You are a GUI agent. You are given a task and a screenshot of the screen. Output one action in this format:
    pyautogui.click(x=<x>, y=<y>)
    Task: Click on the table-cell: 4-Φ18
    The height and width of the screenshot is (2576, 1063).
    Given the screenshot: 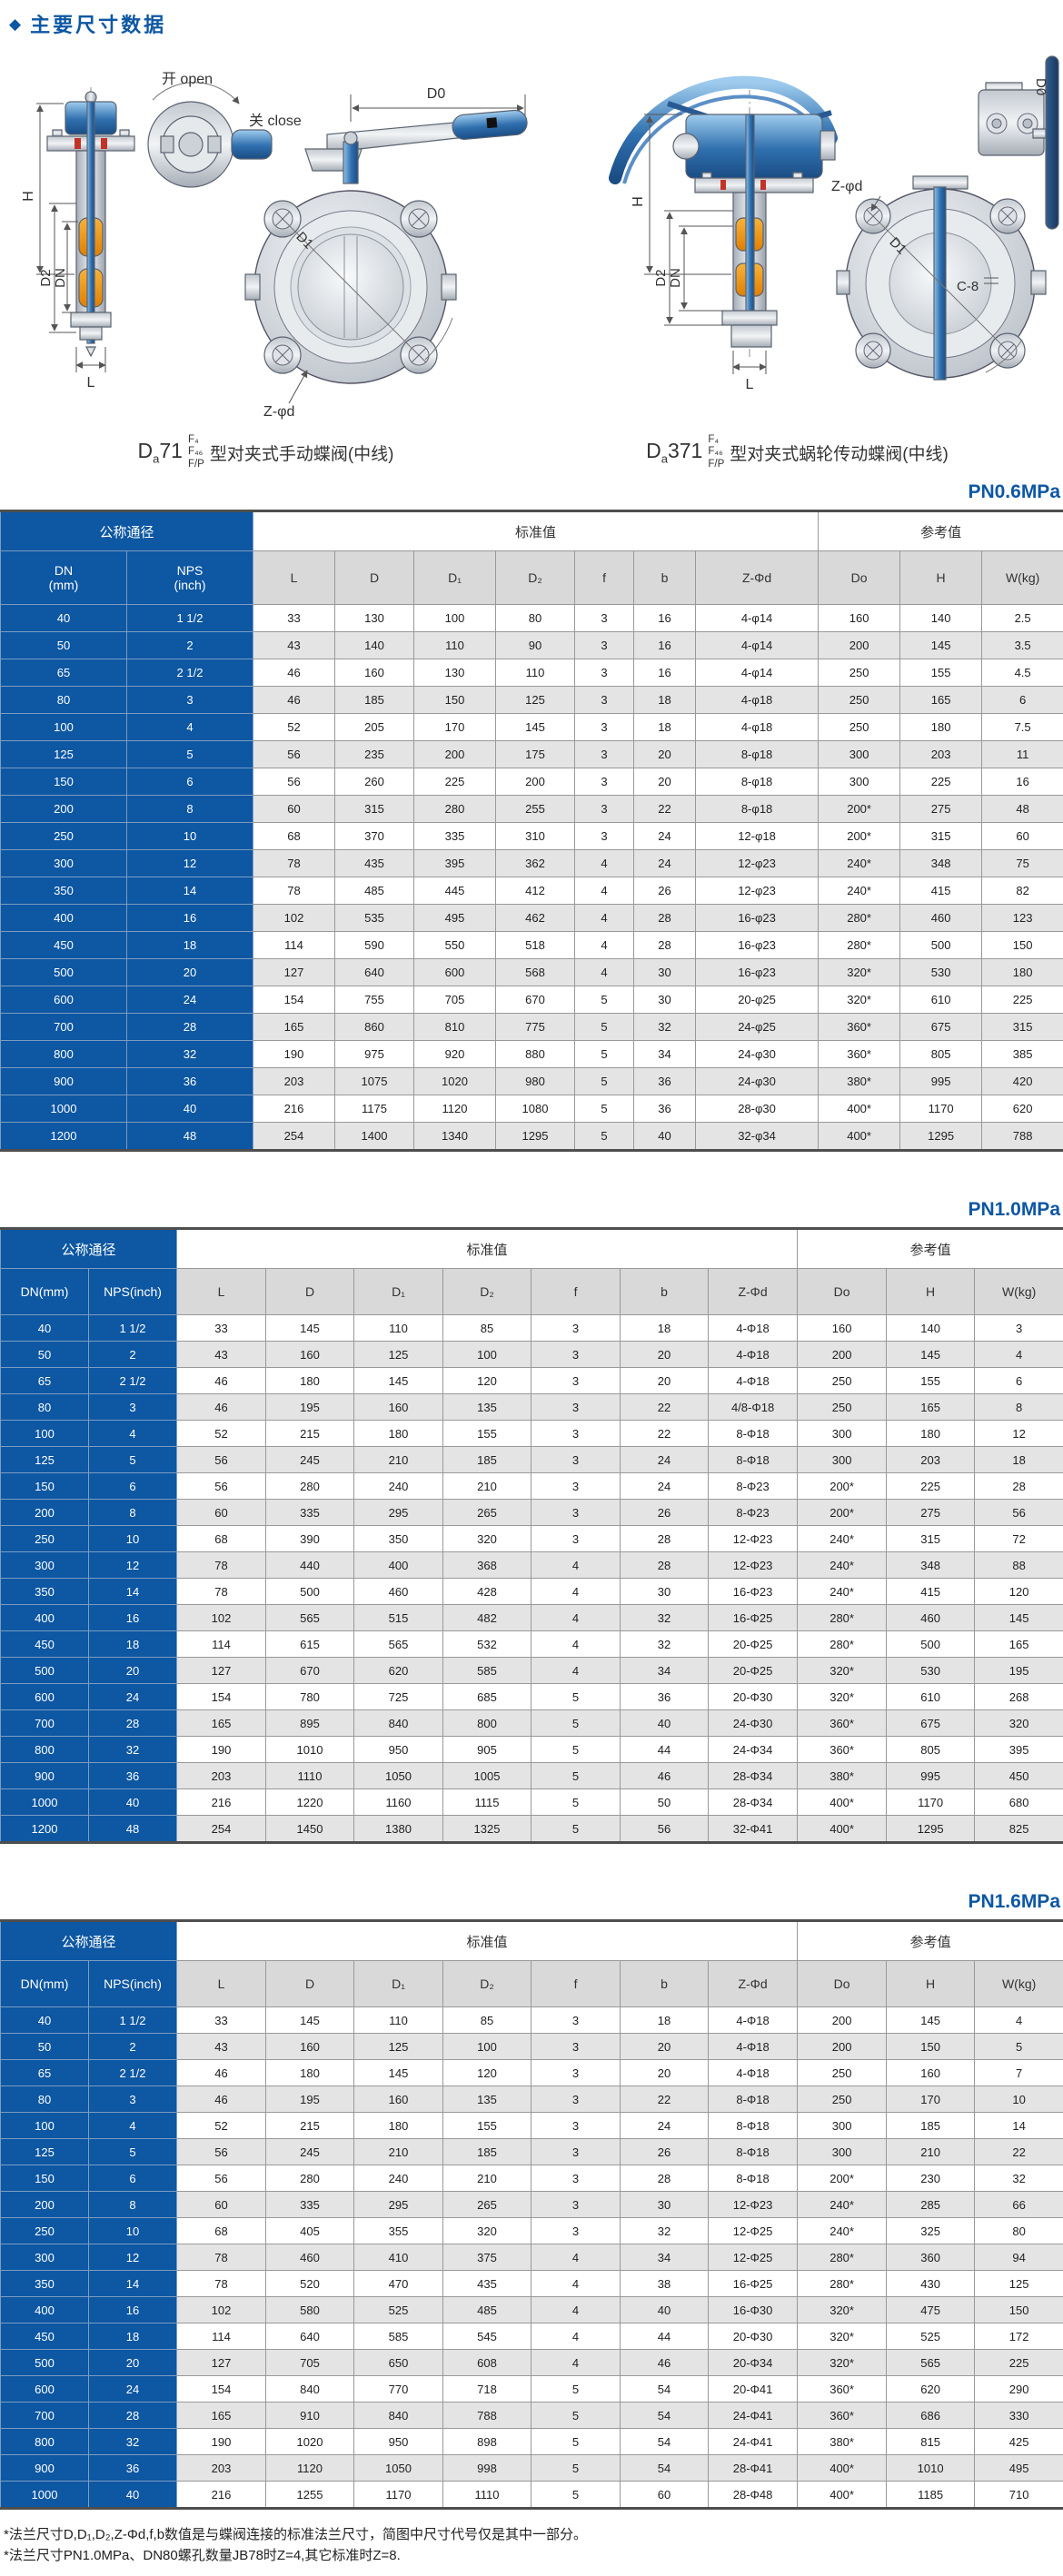 What is the action you would take?
    pyautogui.click(x=753, y=2047)
    